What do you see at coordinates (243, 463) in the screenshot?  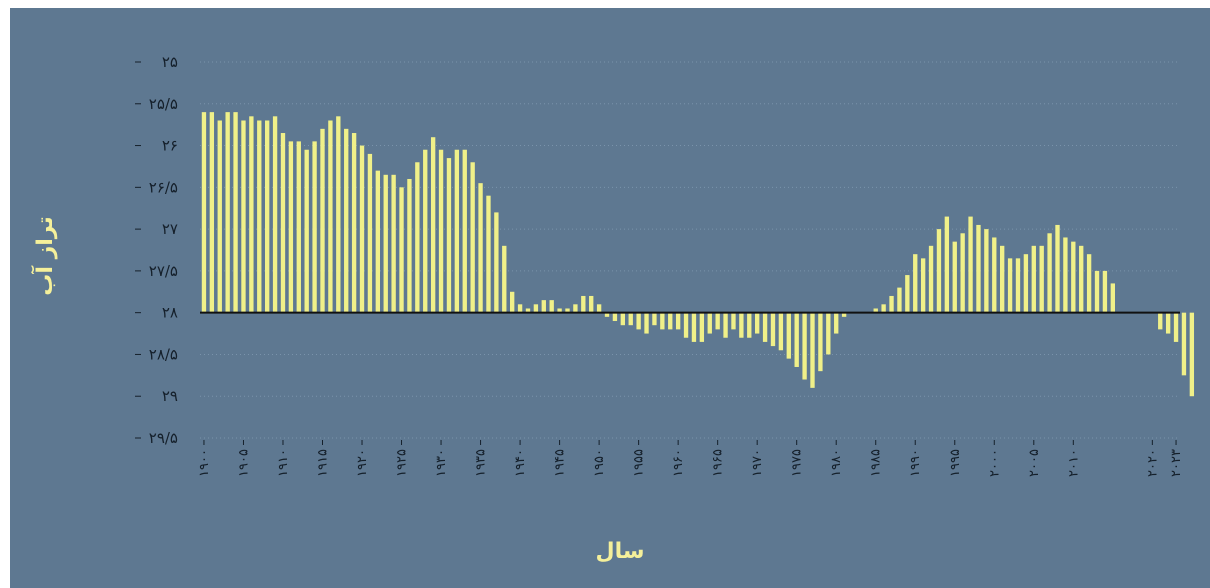 I see `x-tick-label: ۱۹۰۵` at bounding box center [243, 463].